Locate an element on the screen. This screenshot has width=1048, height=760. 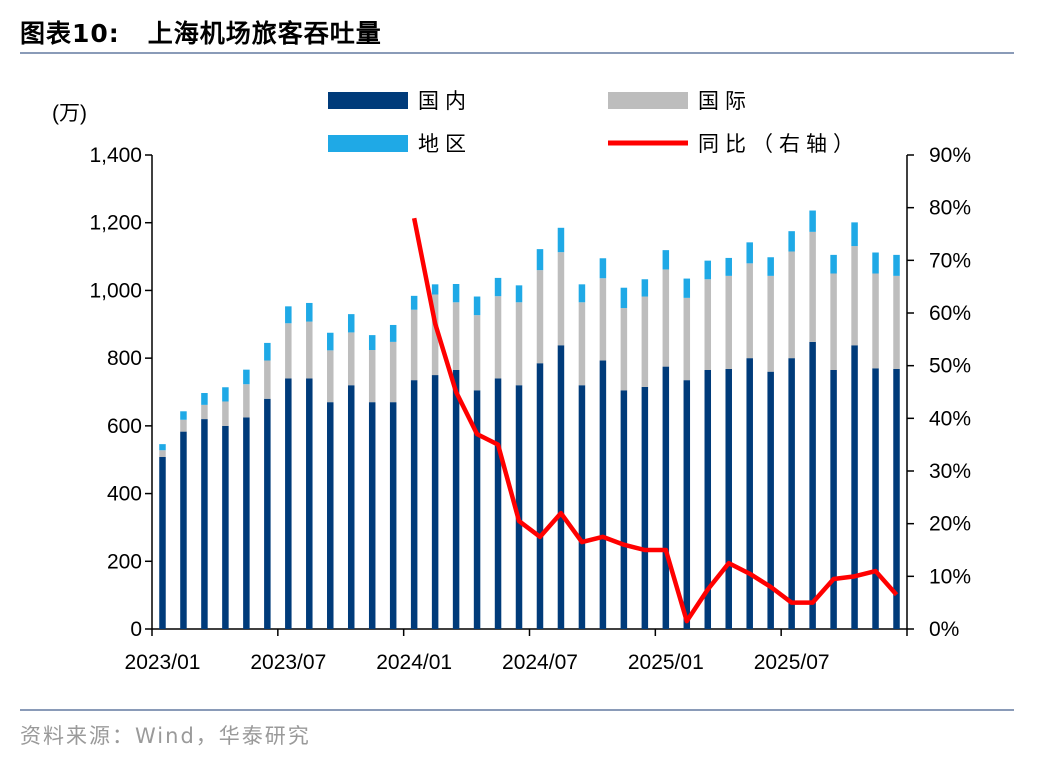
y-left-tick-label: 0 is located at coordinates (136, 629).